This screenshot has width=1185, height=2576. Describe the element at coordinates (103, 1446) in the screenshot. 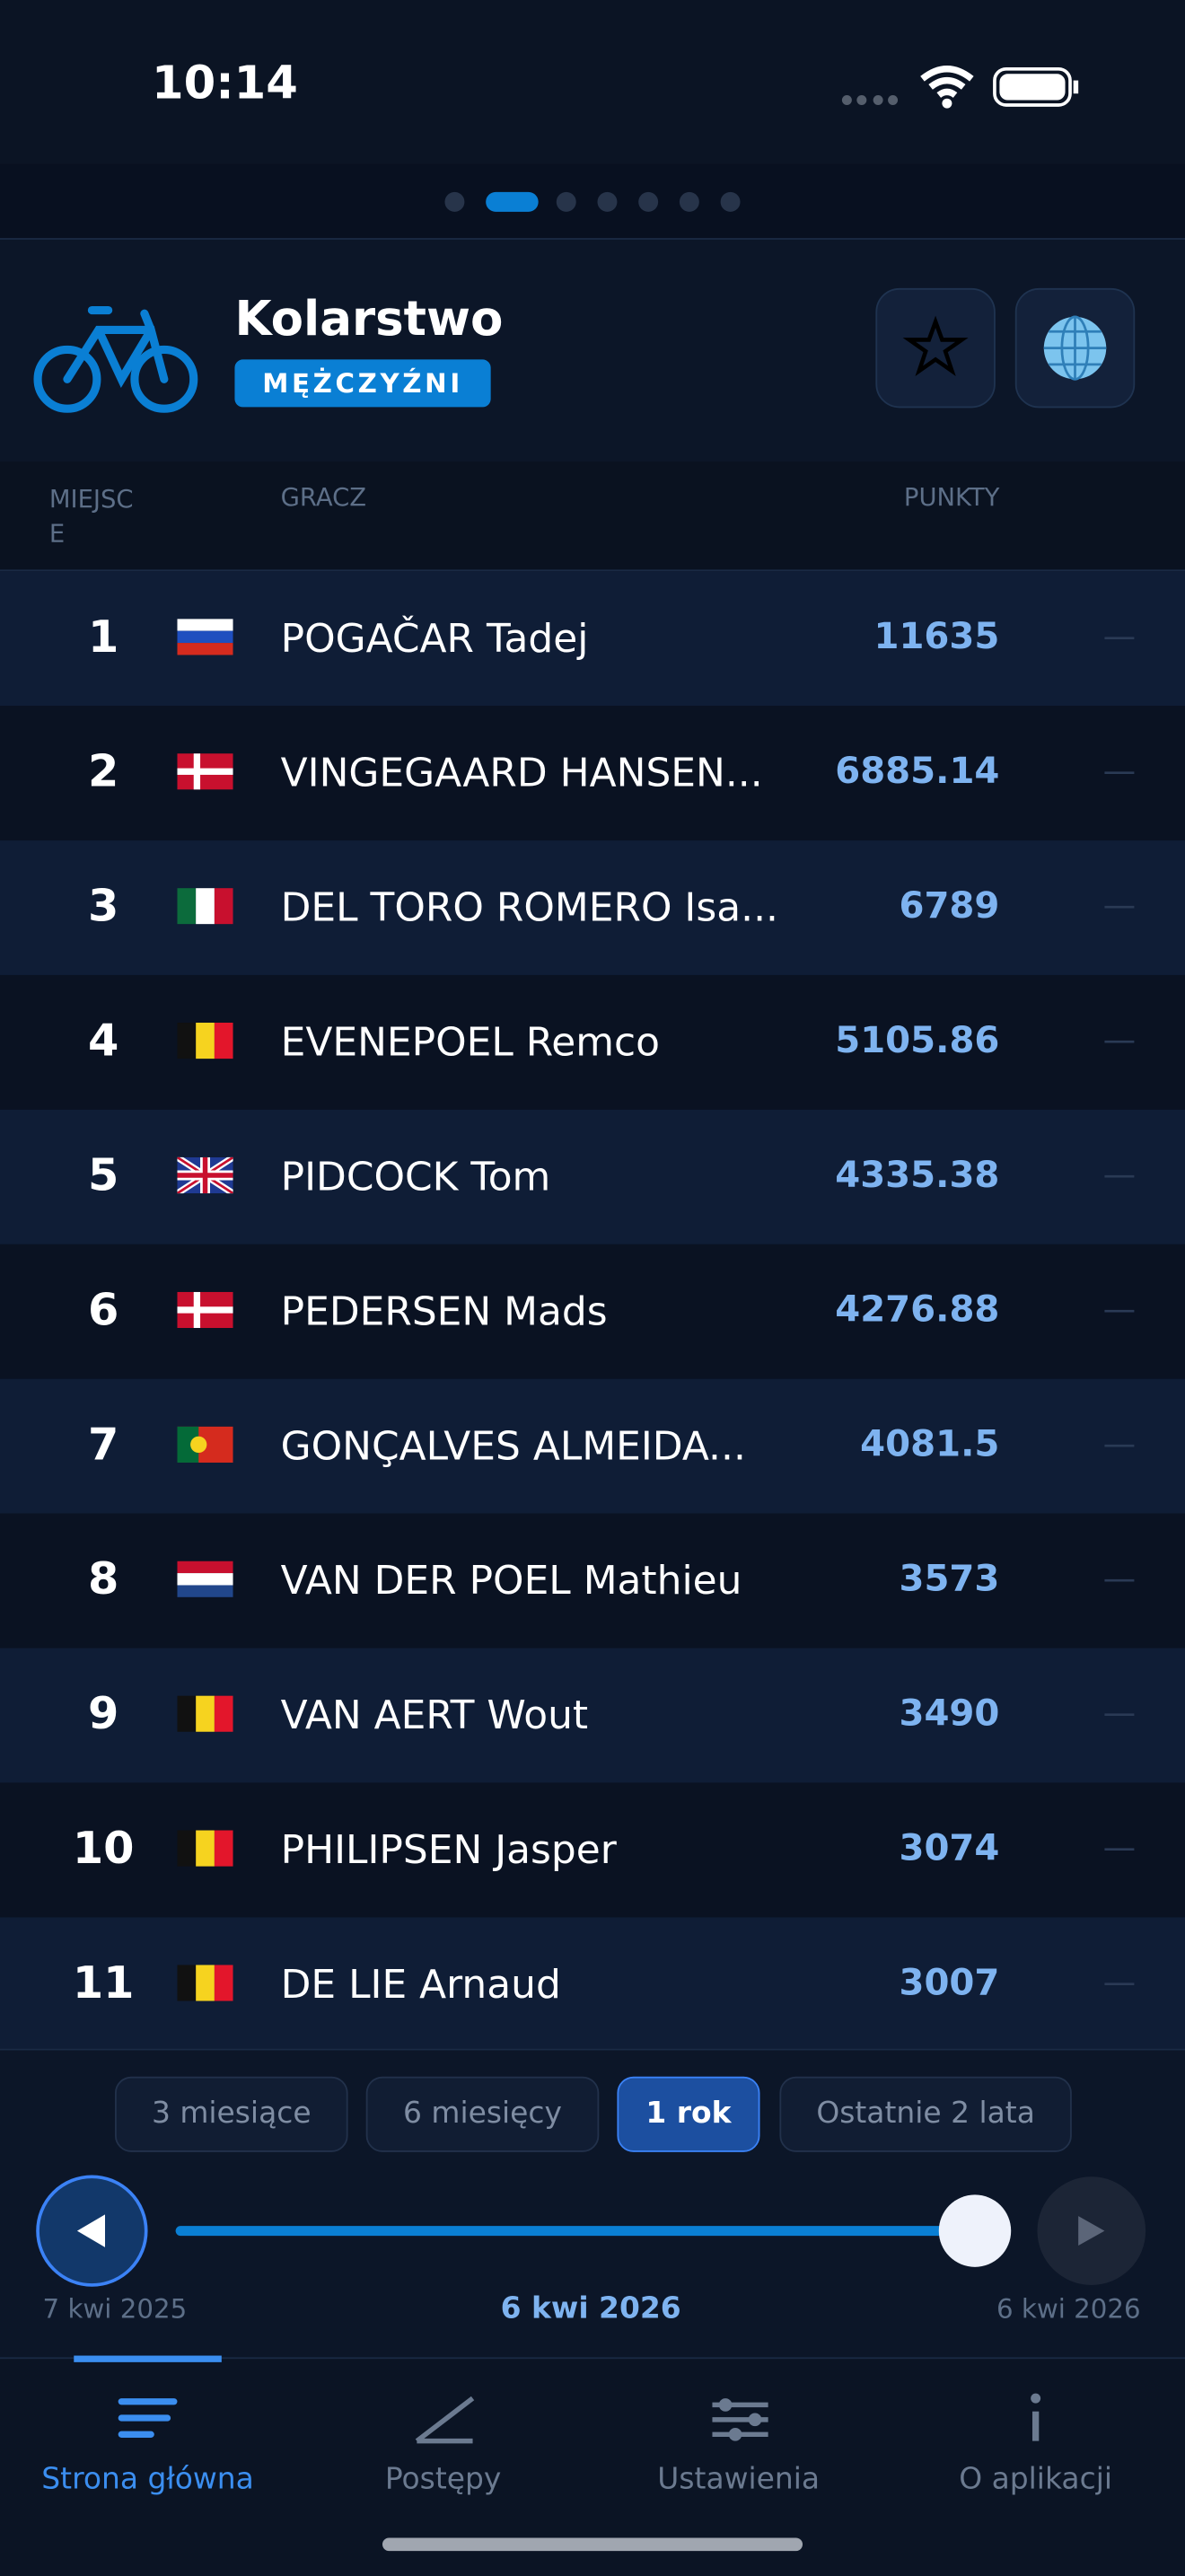

I see `rank: 7` at that location.